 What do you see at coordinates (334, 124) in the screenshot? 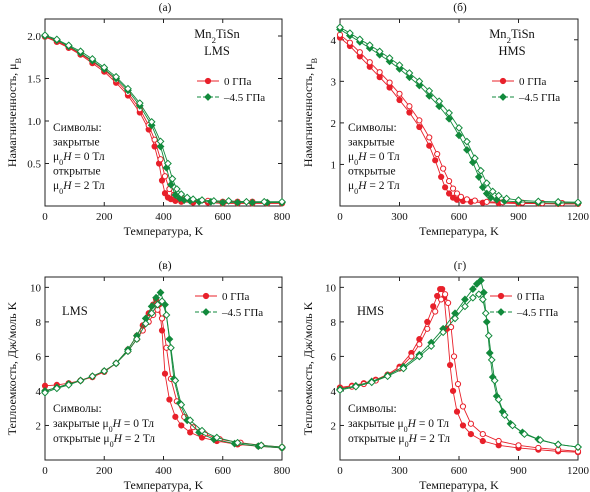
I see `y-tick-label: 2` at bounding box center [334, 124].